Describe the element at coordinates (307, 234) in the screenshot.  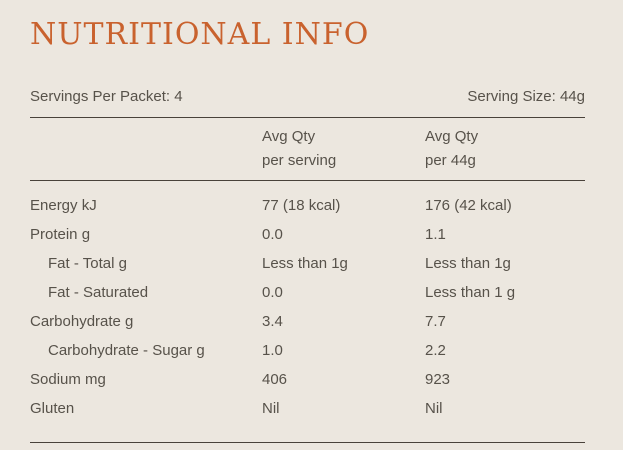
I see `table-row: Protein g 0.0 1.1` at that location.